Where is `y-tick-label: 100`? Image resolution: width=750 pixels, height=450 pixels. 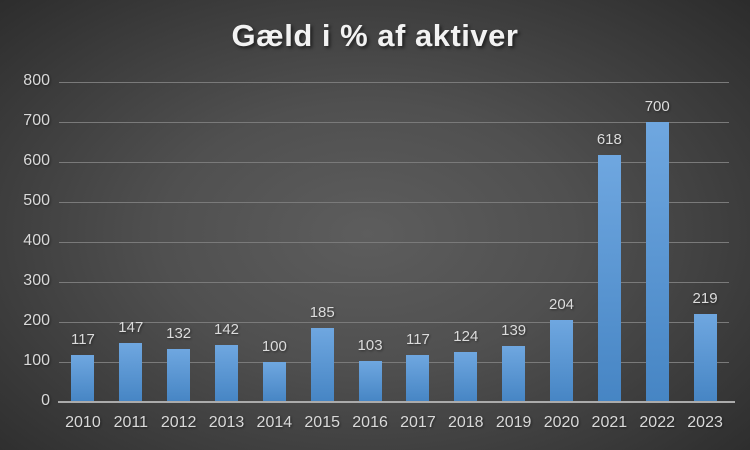 y-tick-label: 100 is located at coordinates (36, 360).